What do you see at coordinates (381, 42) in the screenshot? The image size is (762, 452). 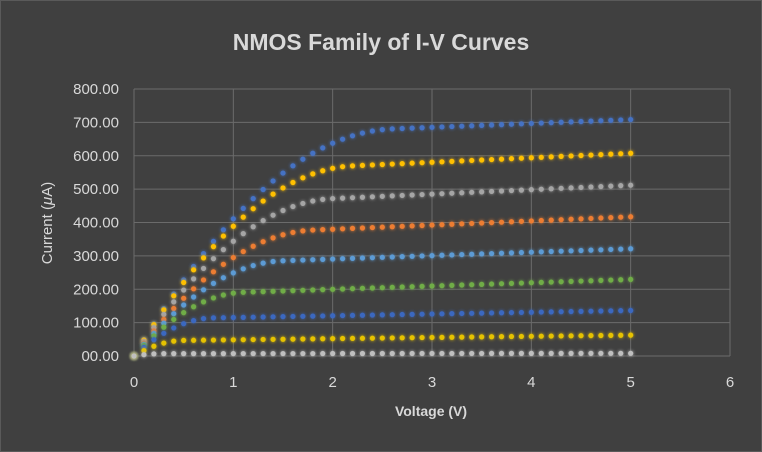 I see `chart-title: NMOS Family of I-V Curves` at bounding box center [381, 42].